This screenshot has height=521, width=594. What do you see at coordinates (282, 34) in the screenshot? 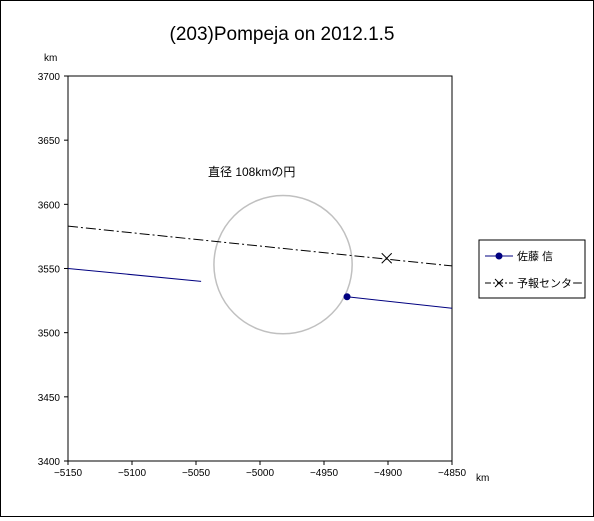
I see `chart-title: (203)Pompeja on 2012.1.5` at bounding box center [282, 34].